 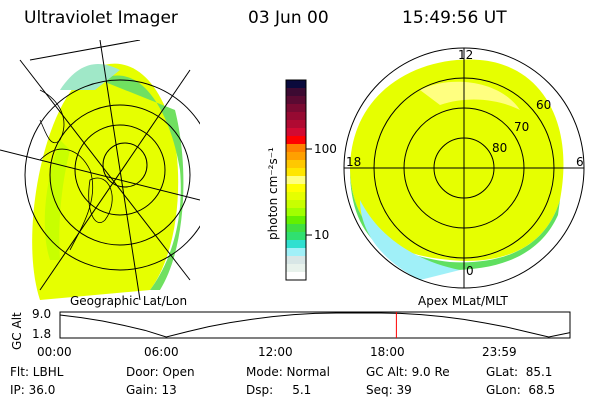 What do you see at coordinates (408, 372) in the screenshot?
I see `gc-alt-status: GC Alt: 9.0 Re` at bounding box center [408, 372].